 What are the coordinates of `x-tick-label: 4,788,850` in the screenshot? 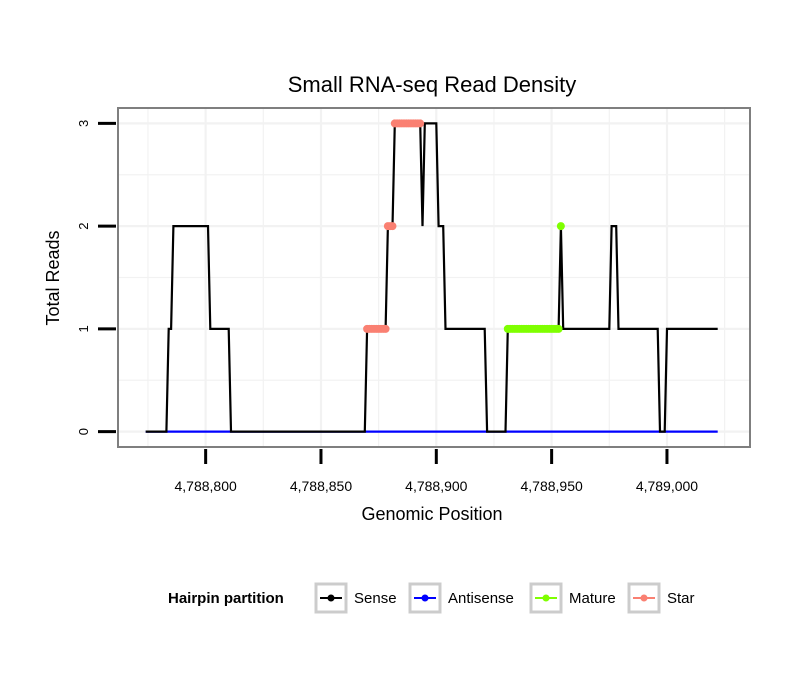 It's located at (321, 486).